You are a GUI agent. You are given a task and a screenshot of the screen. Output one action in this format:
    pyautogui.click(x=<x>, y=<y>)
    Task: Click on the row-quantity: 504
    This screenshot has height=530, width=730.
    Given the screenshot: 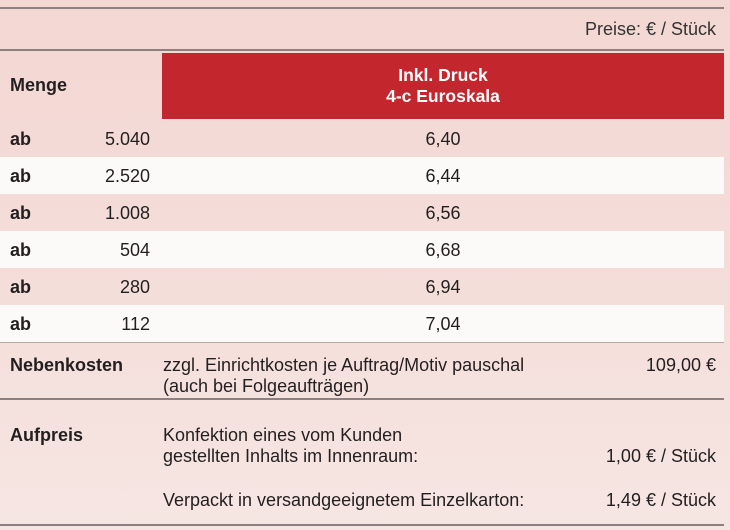 What is the action you would take?
    pyautogui.click(x=134, y=250)
    